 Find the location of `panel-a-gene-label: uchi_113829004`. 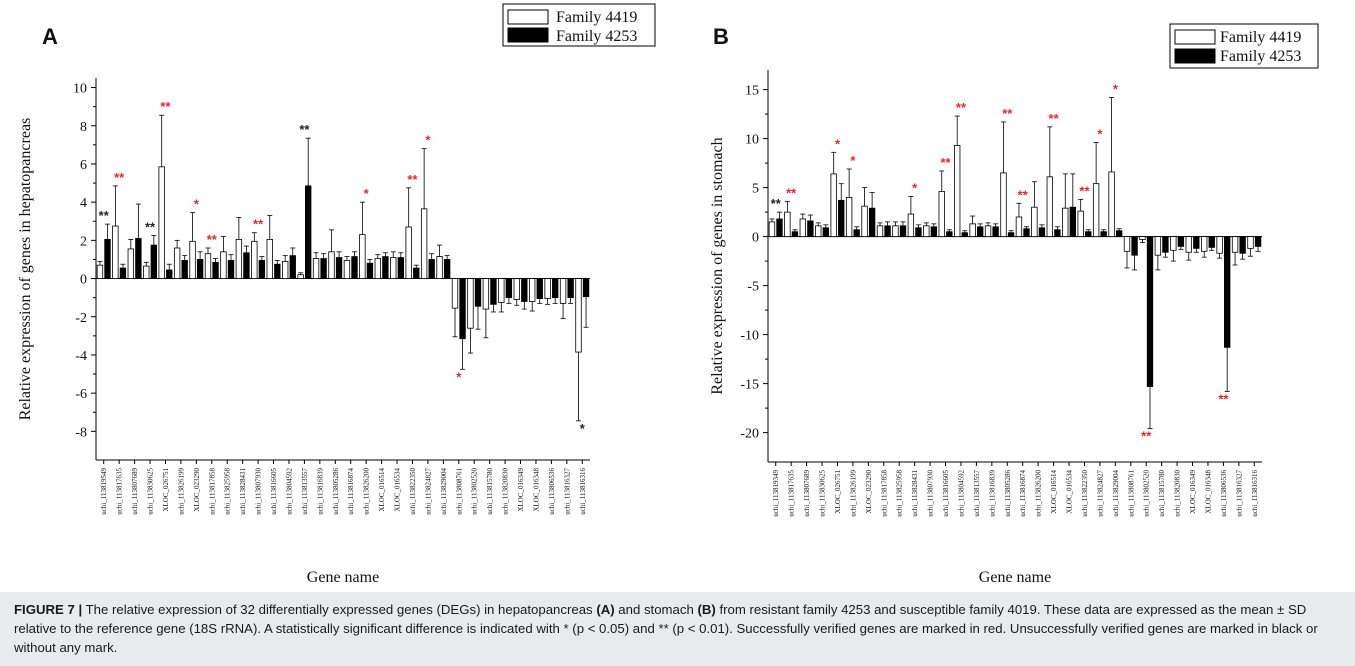

panel-a-gene-label: uchi_113829004 is located at coordinates (444, 491).